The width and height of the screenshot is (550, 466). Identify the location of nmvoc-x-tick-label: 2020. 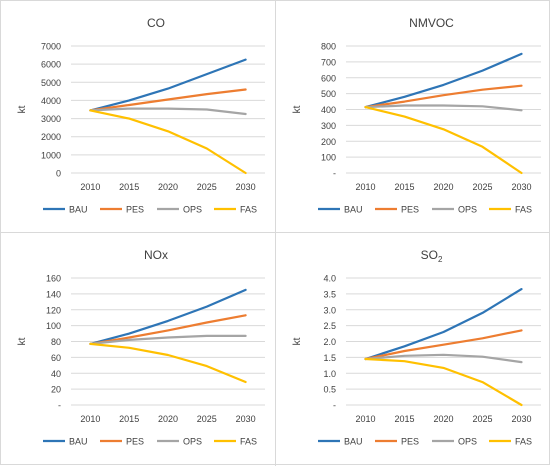
(443, 187).